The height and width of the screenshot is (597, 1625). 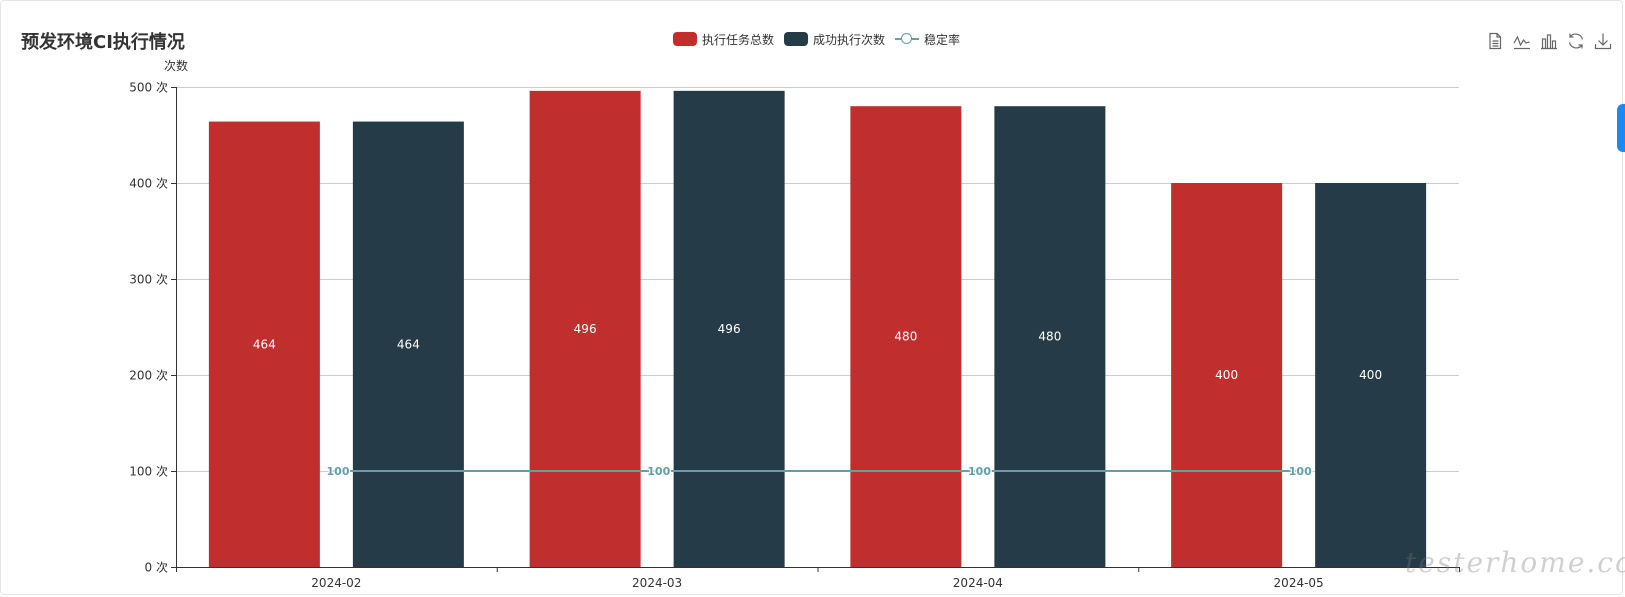 What do you see at coordinates (156, 568) in the screenshot?
I see `y-tick-label: 0 次` at bounding box center [156, 568].